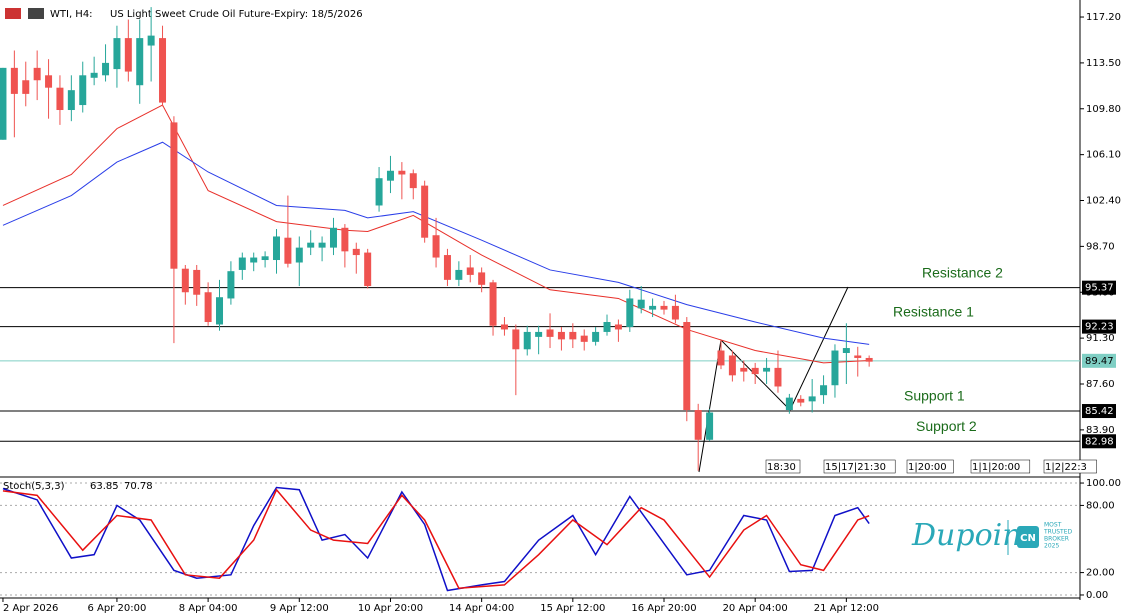 This screenshot has width=1122, height=615. Describe the element at coordinates (30, 608) in the screenshot. I see `x-tick-label: 2 Apr 2026` at that location.